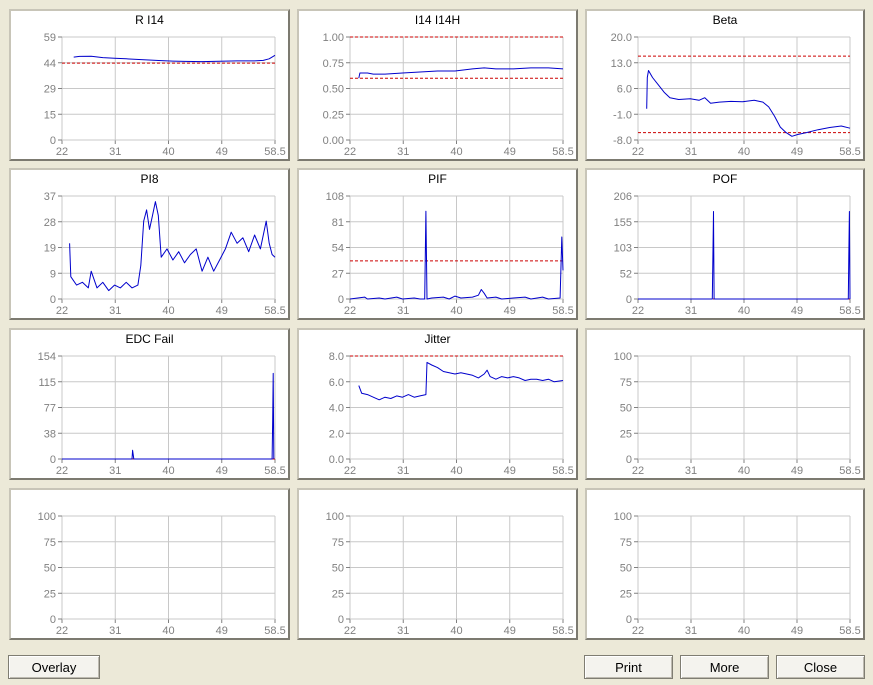 The width and height of the screenshot is (873, 685). What do you see at coordinates (50, 409) in the screenshot?
I see `y-tick-label: 77` at bounding box center [50, 409].